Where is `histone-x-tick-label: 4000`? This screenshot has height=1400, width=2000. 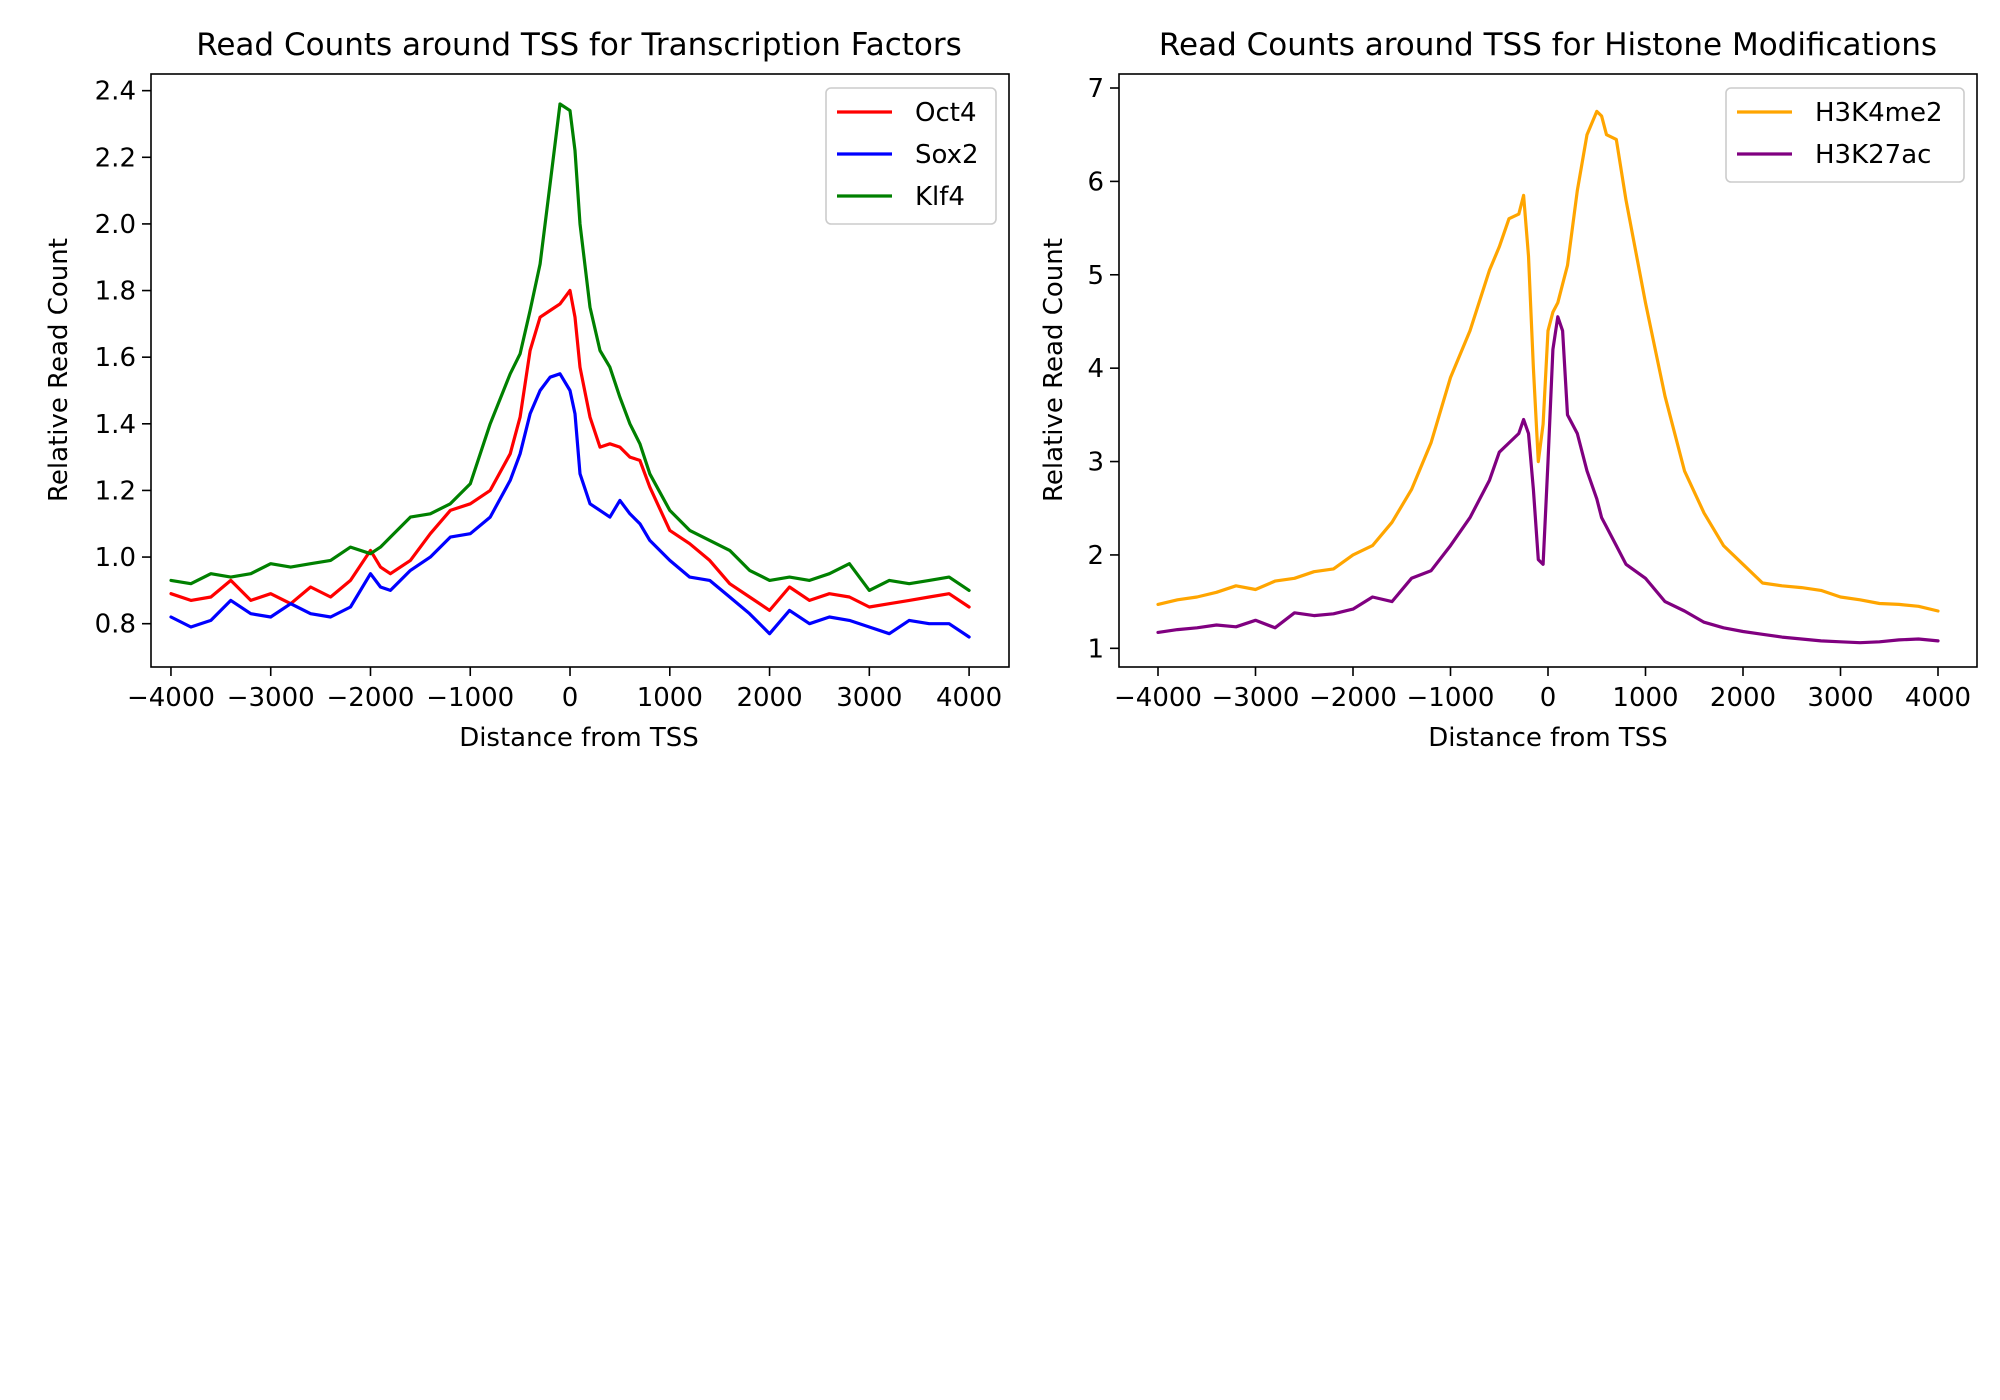
histone-x-tick-label: 4000 is located at coordinates (1938, 698).